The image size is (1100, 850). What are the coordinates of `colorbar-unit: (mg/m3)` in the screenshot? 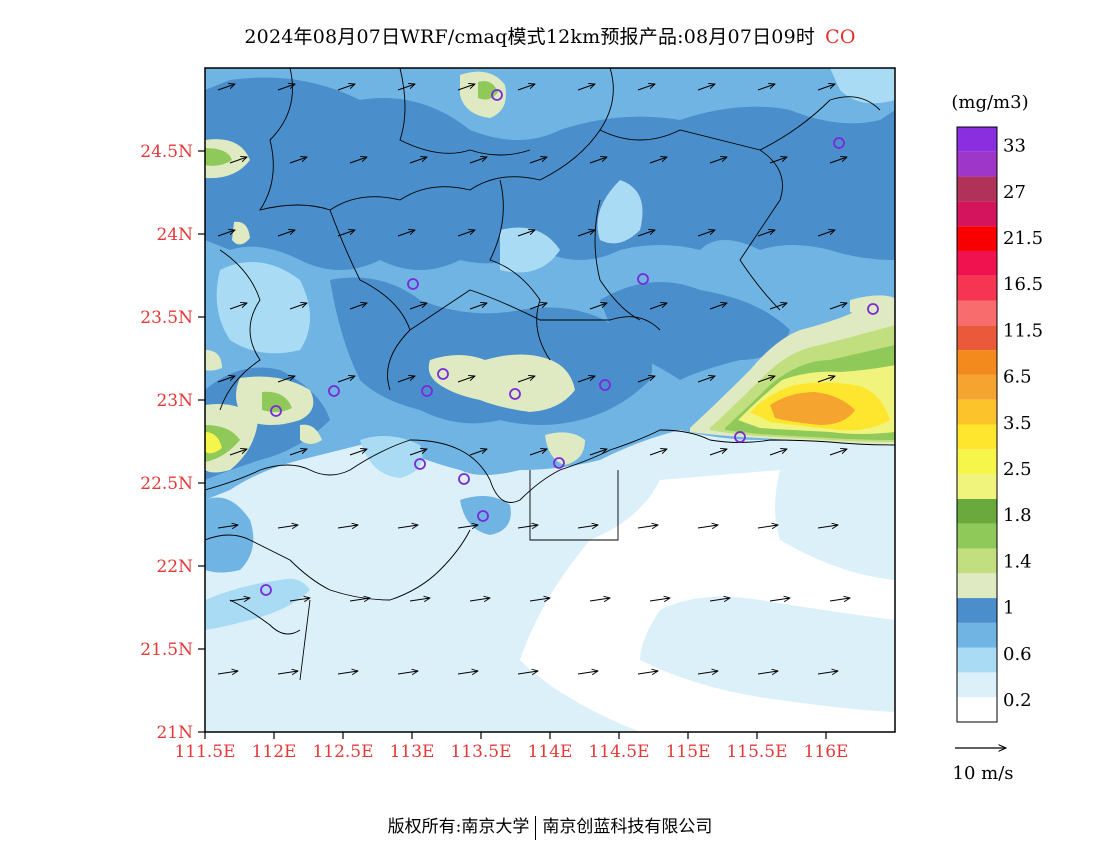 It's located at (989, 102).